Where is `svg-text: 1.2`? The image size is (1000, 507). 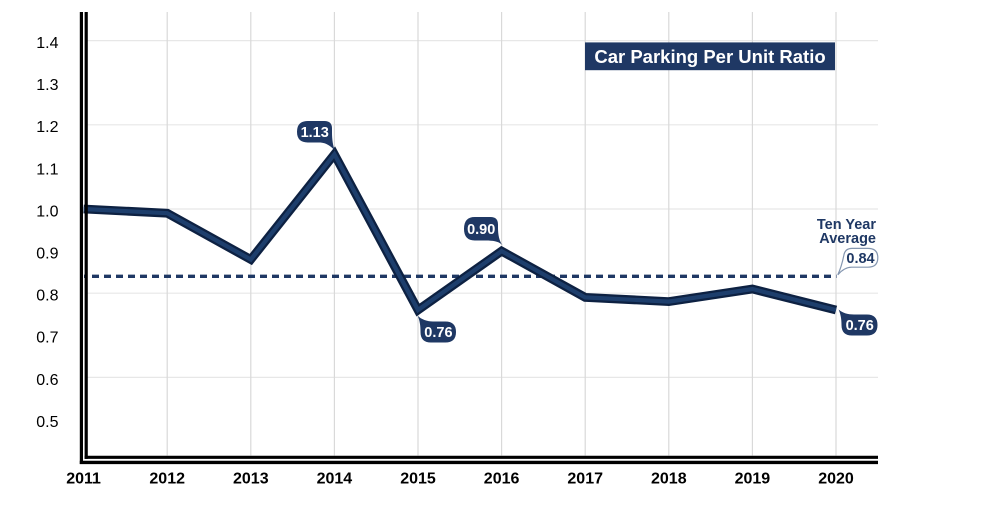
svg-text: 1.2 is located at coordinates (47, 127).